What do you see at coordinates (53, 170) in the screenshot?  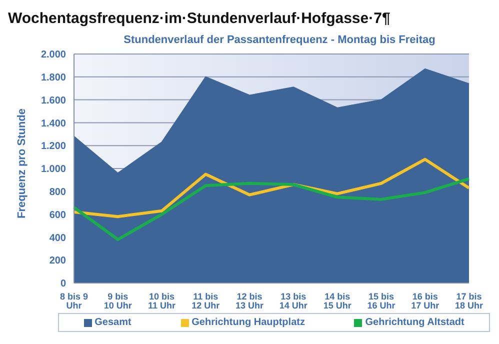 I see `y-tick-label: 1.000` at bounding box center [53, 170].